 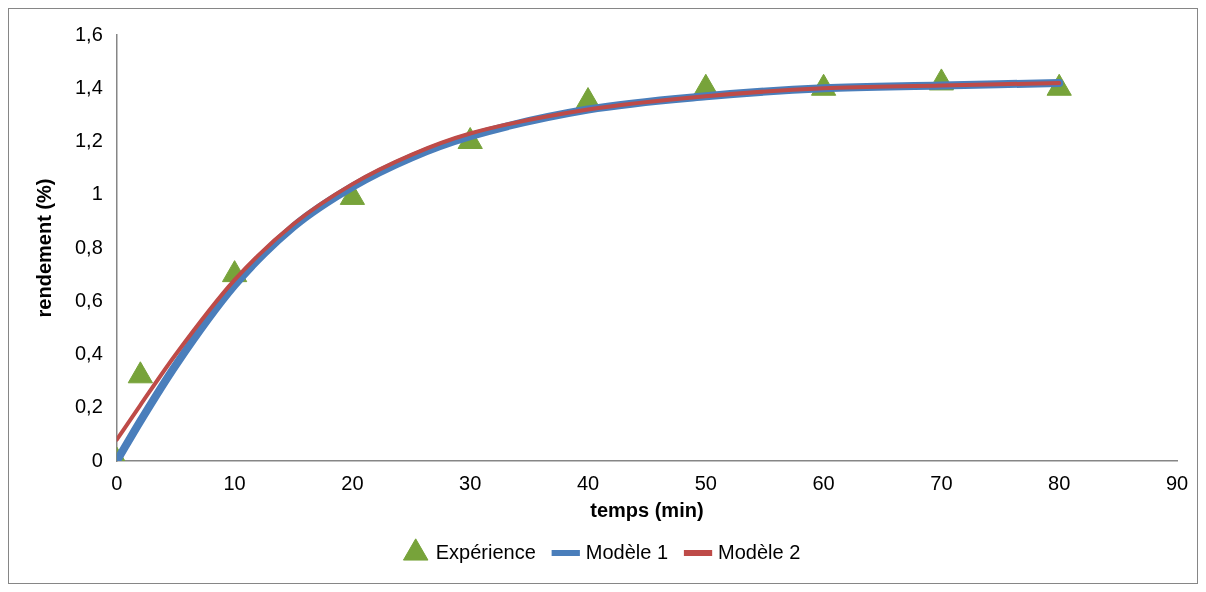 What do you see at coordinates (88, 86) in the screenshot?
I see `y-tick-label: 1,4` at bounding box center [88, 86].